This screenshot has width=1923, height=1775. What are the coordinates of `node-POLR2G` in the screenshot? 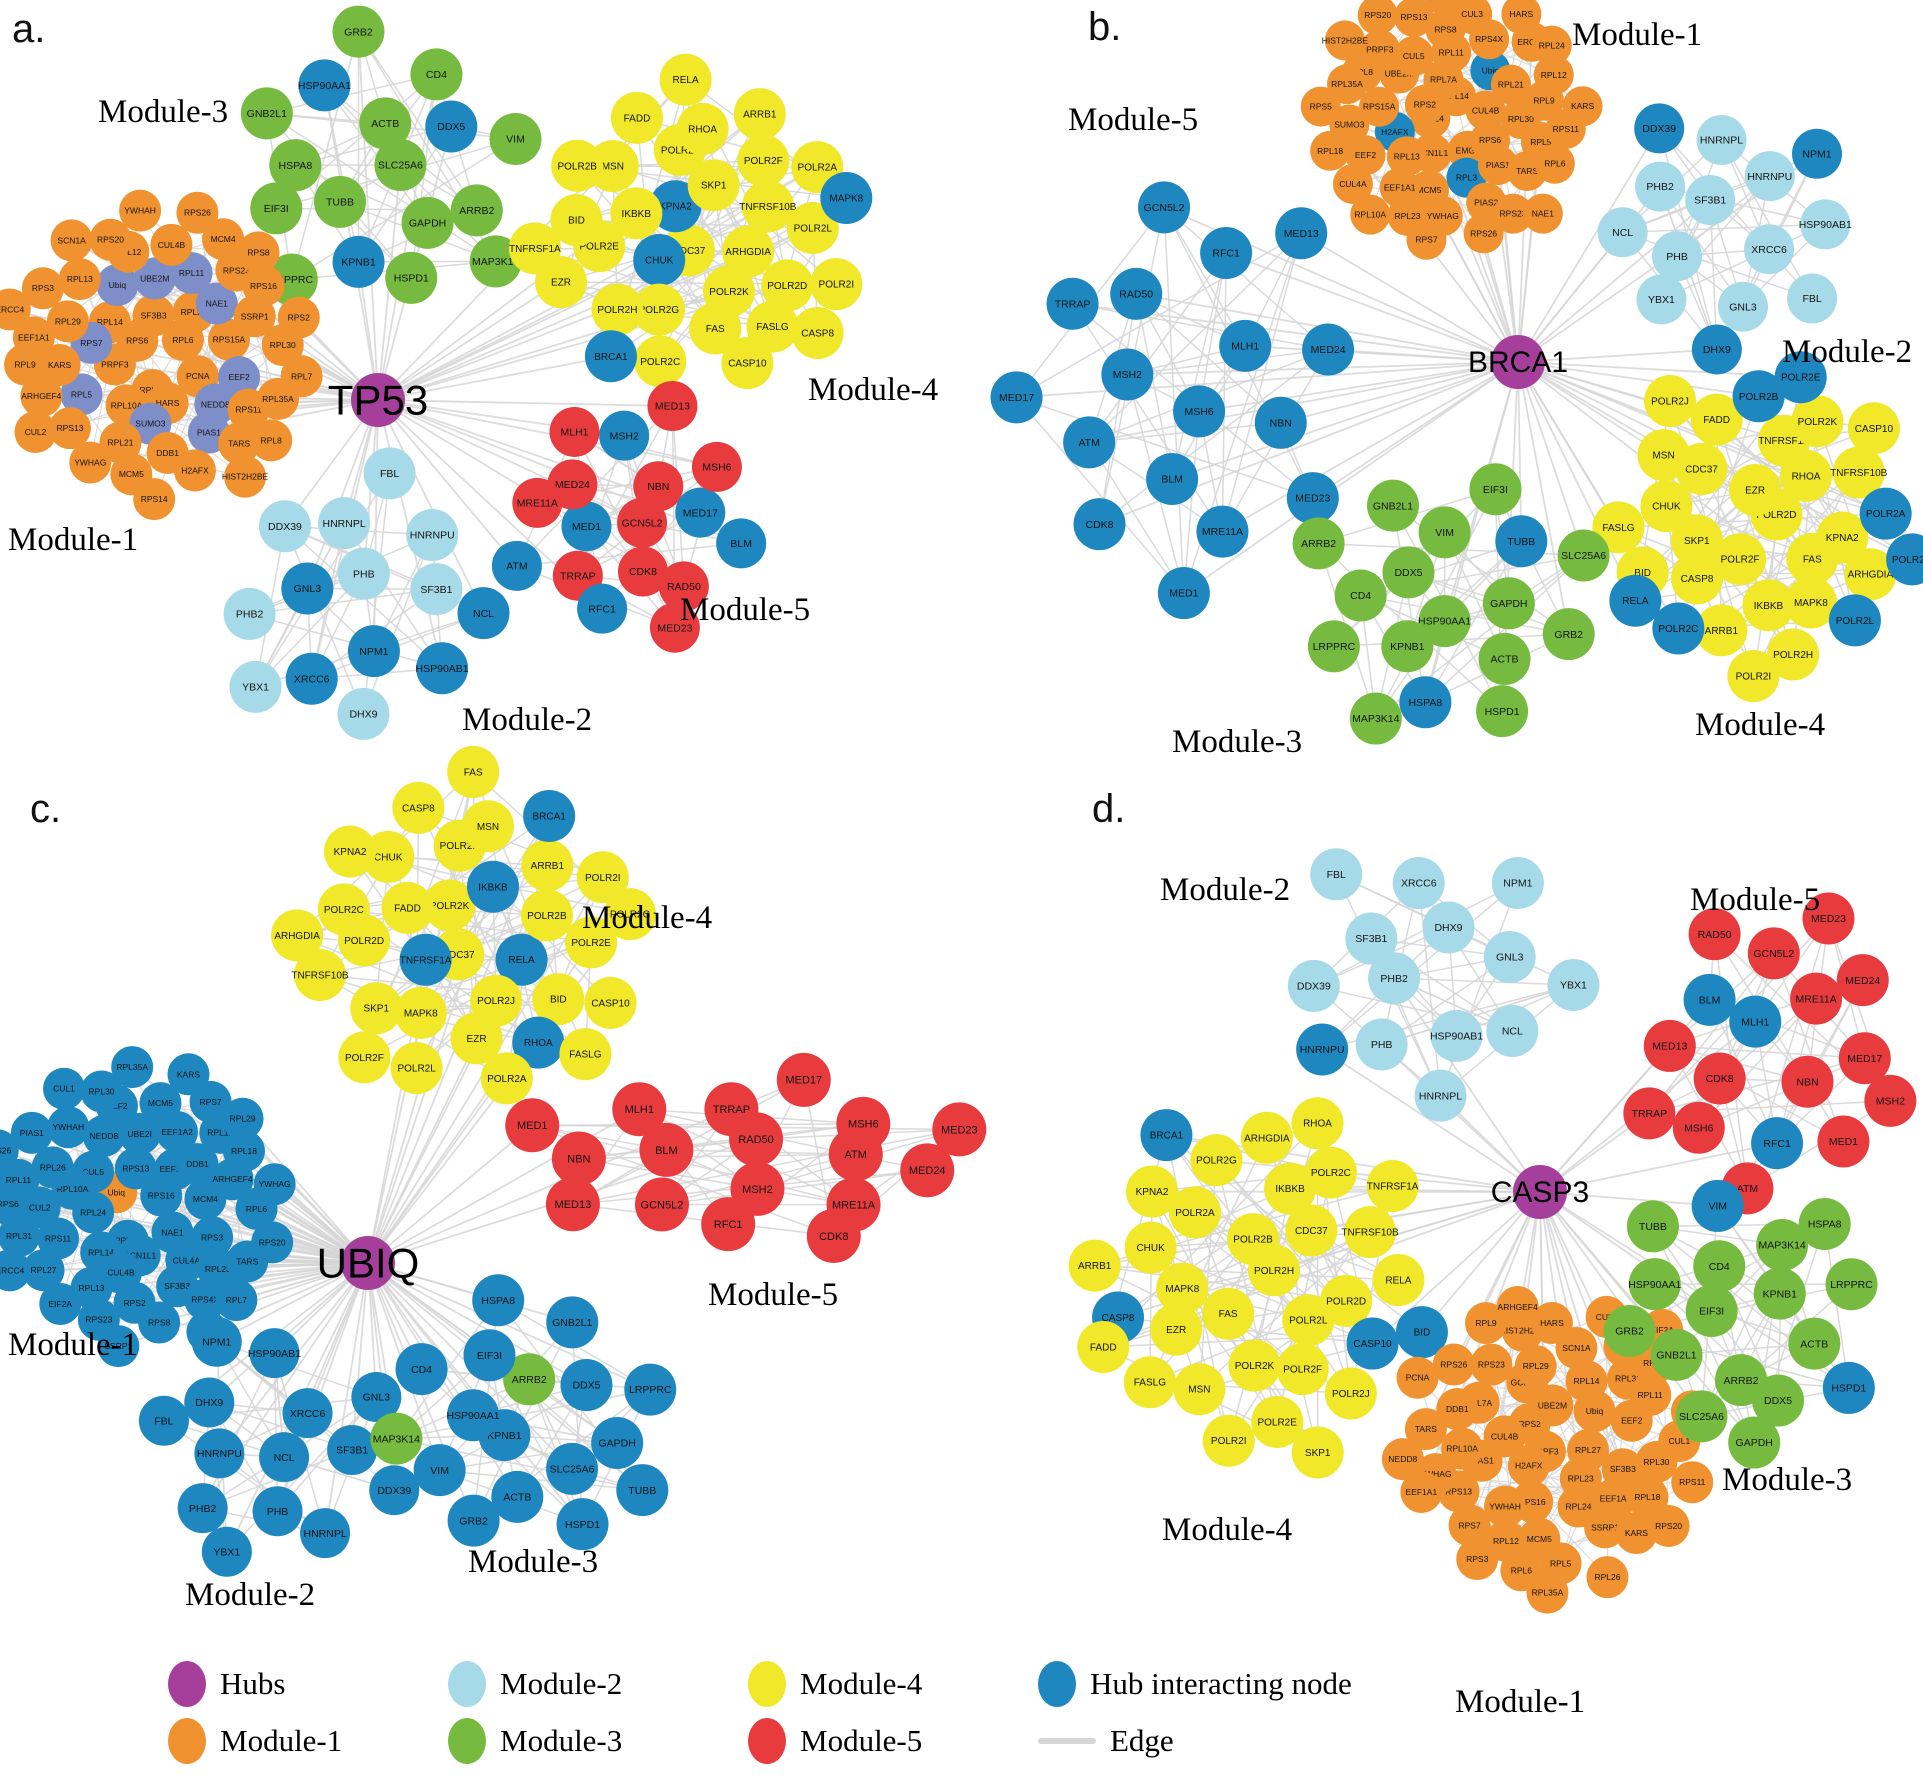 It's located at (630, 914).